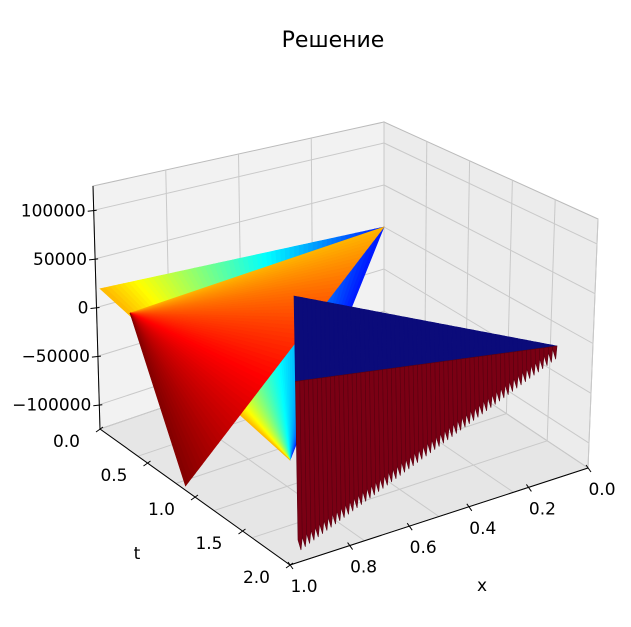 The height and width of the screenshot is (627, 631). What do you see at coordinates (83, 309) in the screenshot?
I see `z-tick-label: 0` at bounding box center [83, 309].